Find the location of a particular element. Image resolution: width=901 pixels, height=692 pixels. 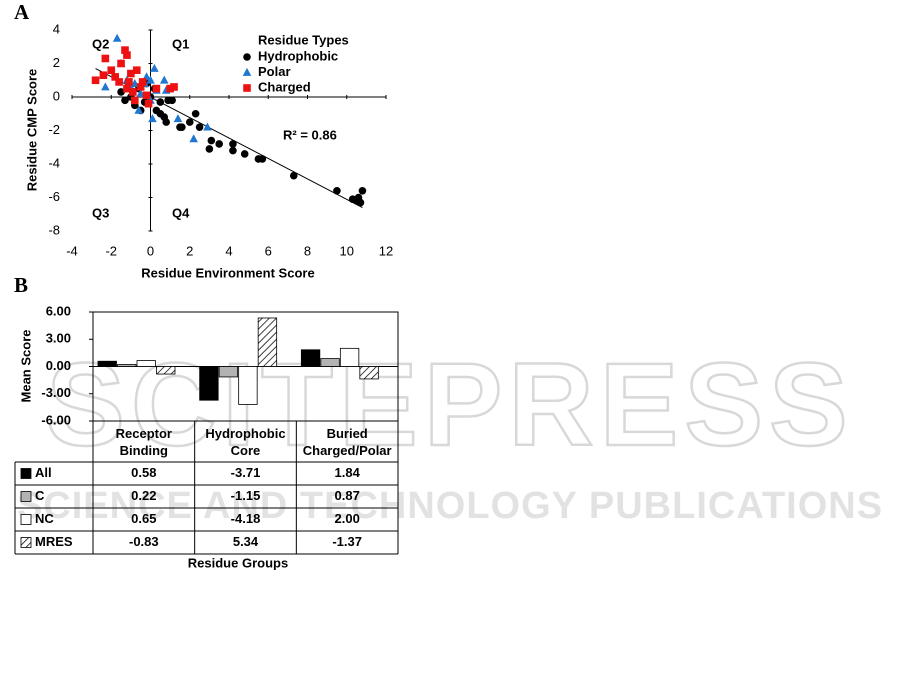

legend-label: C is located at coordinates (40, 495).